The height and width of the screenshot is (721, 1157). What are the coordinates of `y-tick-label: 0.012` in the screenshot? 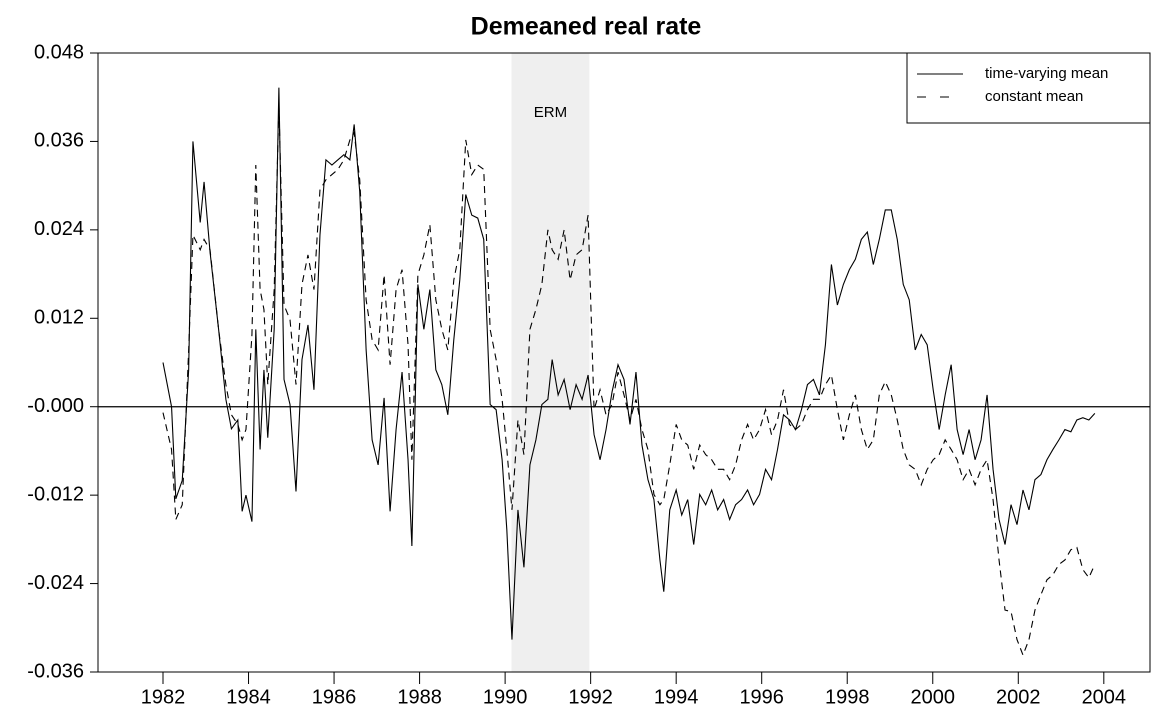 It's located at (59, 318).